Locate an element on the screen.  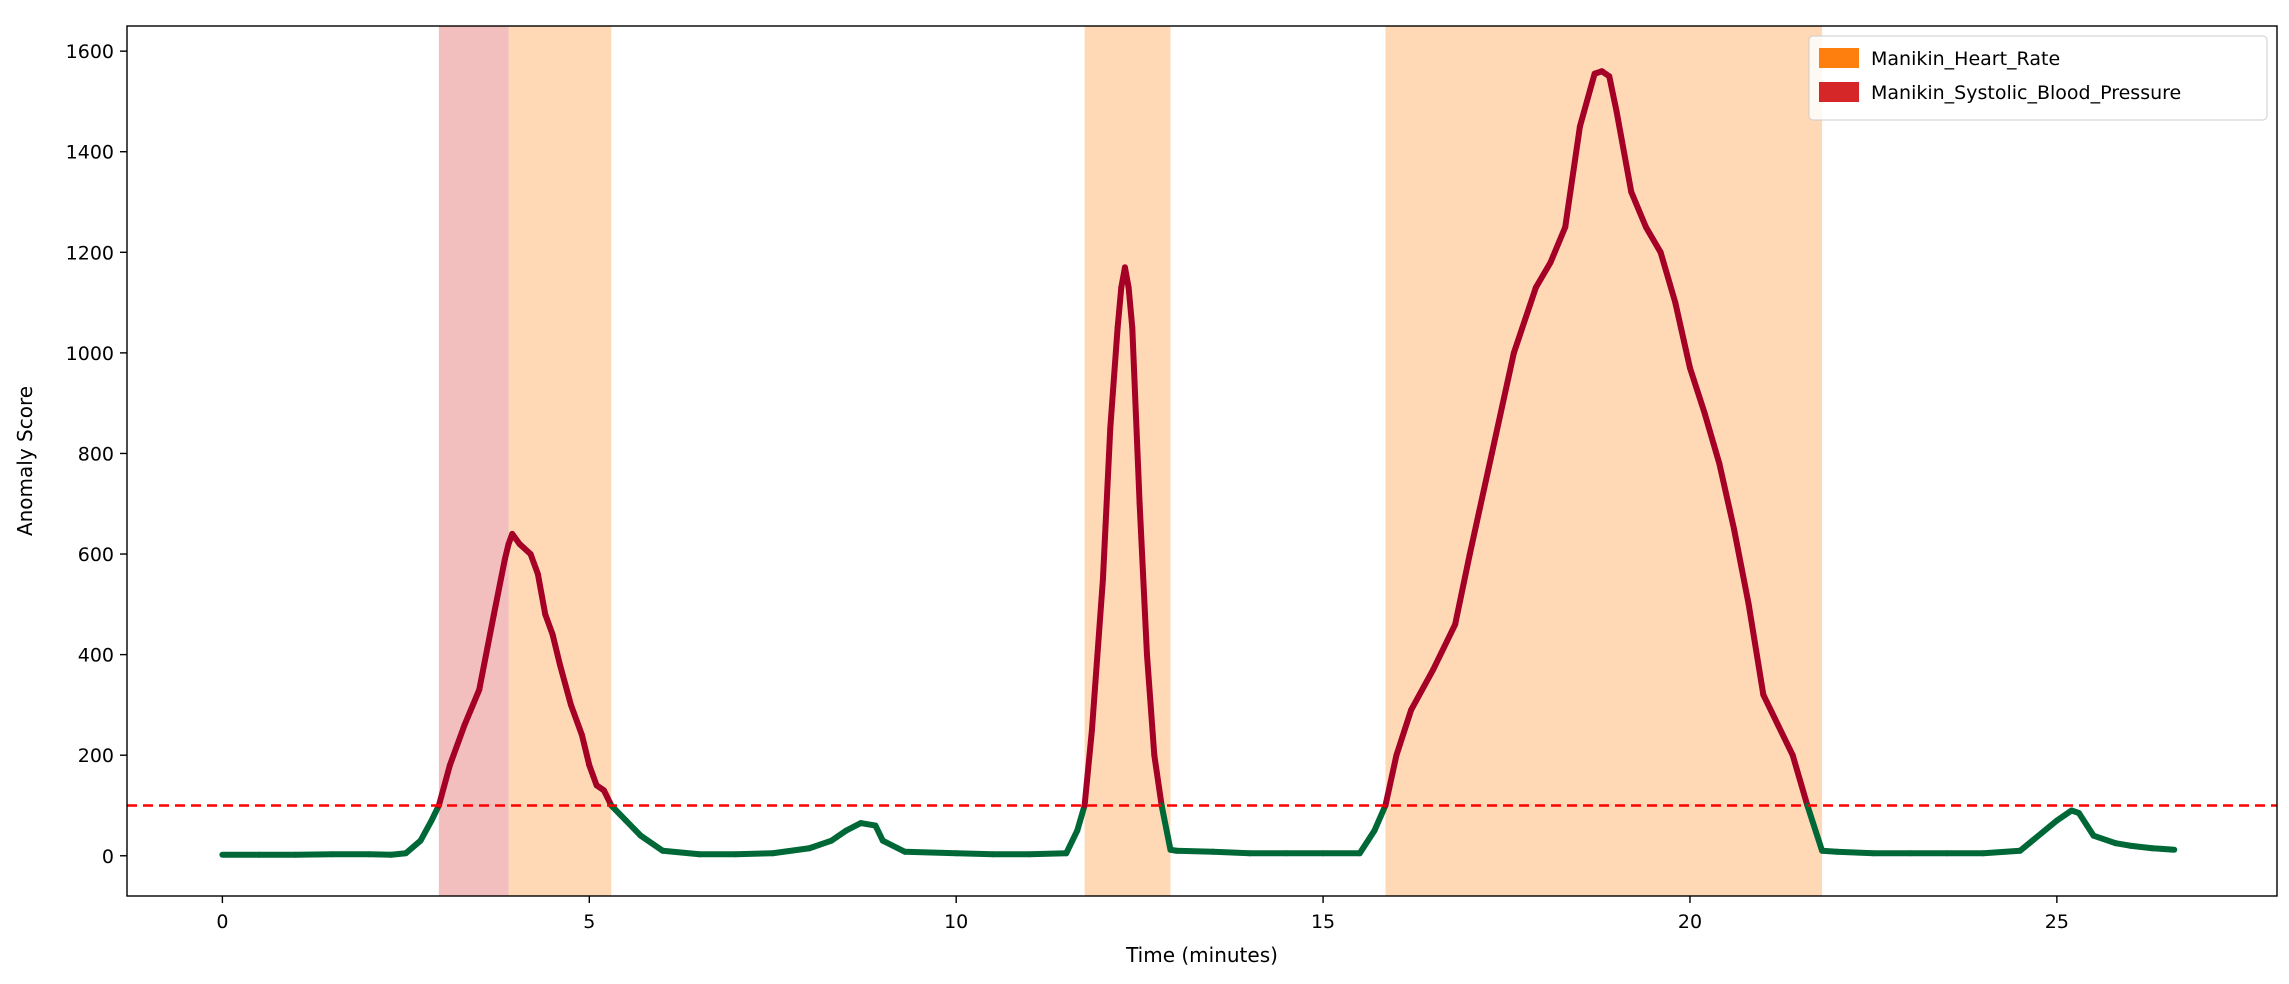
legend-entry-heart-rate: Manikin_Heart_Rate is located at coordinates (1965, 59).